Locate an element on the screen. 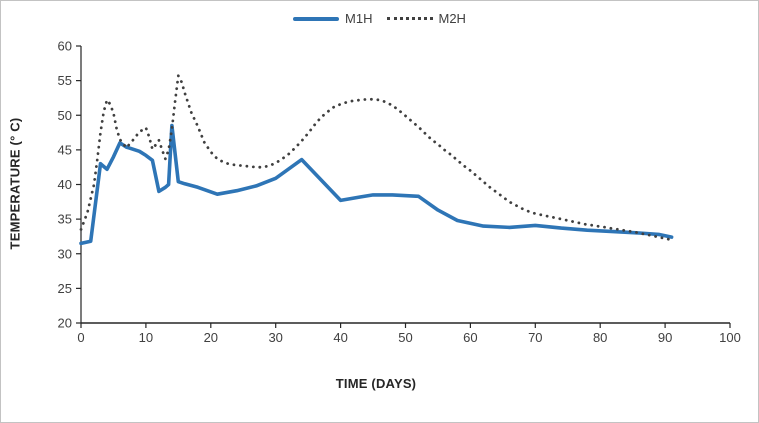 The image size is (759, 423). y-tick-label: 30 is located at coordinates (65, 253).